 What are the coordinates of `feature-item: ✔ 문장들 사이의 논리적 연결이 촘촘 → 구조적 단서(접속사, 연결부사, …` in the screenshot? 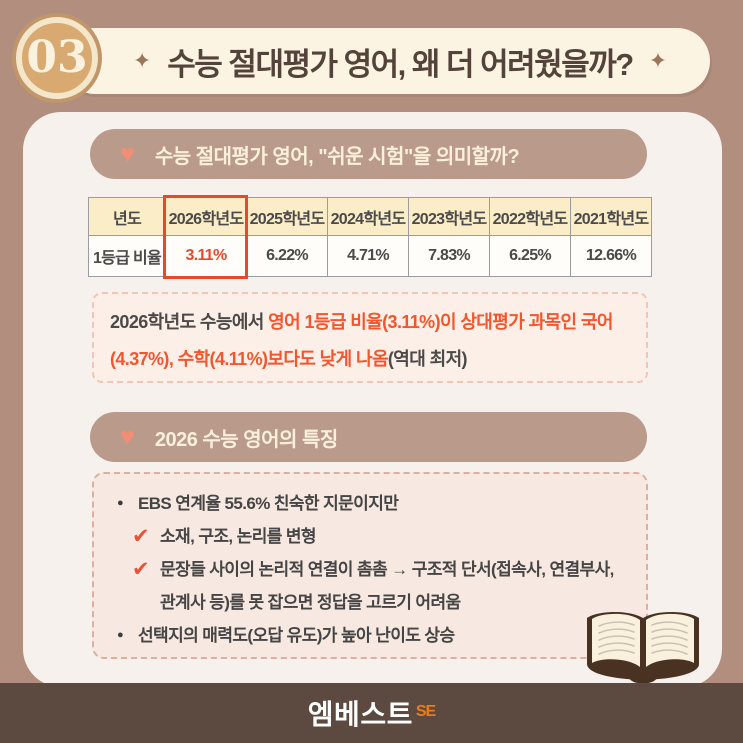 It's located at (372, 586).